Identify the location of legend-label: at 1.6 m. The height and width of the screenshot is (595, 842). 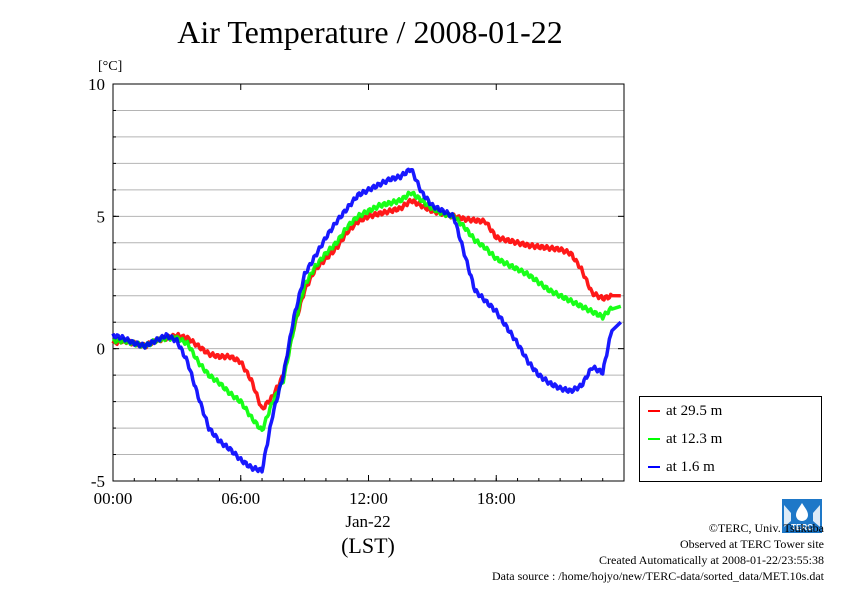
(690, 466).